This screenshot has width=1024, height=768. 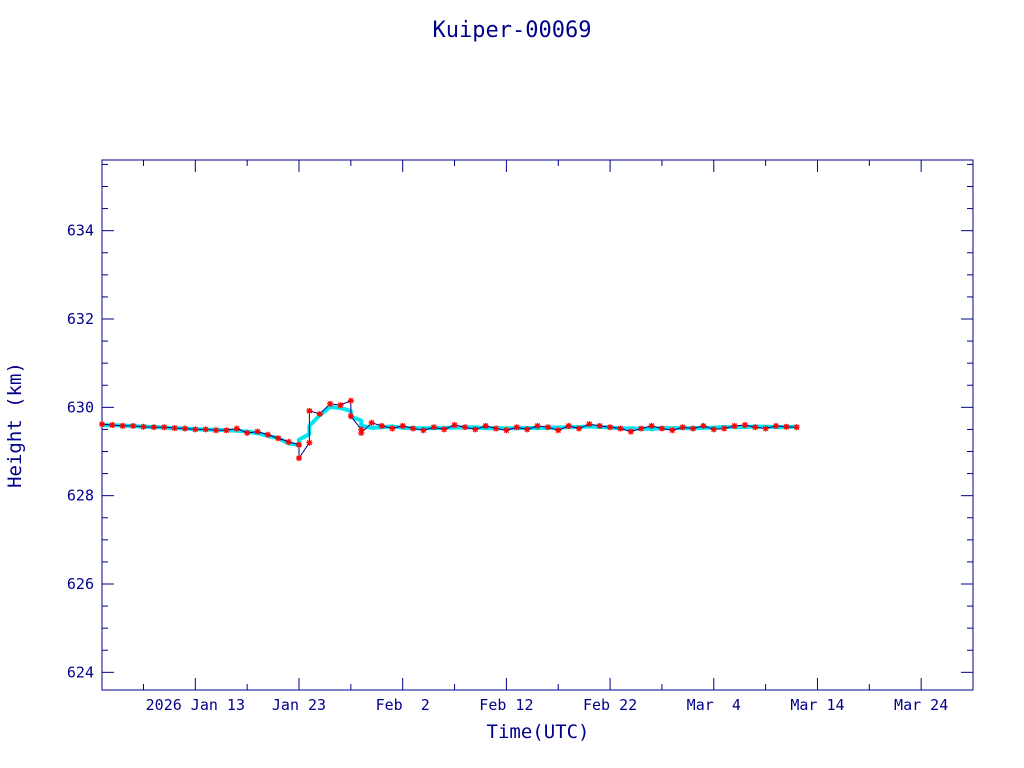 What do you see at coordinates (506, 705) in the screenshot?
I see `x-tick-label: Feb 12` at bounding box center [506, 705].